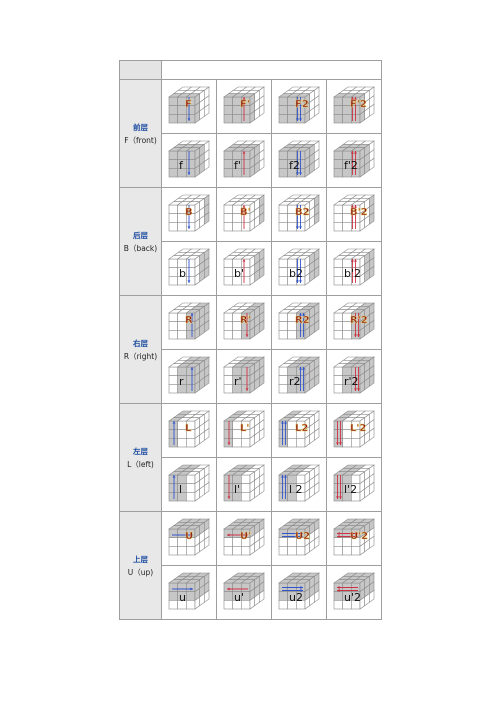 This screenshot has height=702, width=496. Describe the element at coordinates (295, 381) in the screenshot. I see `move-label: r2` at that location.